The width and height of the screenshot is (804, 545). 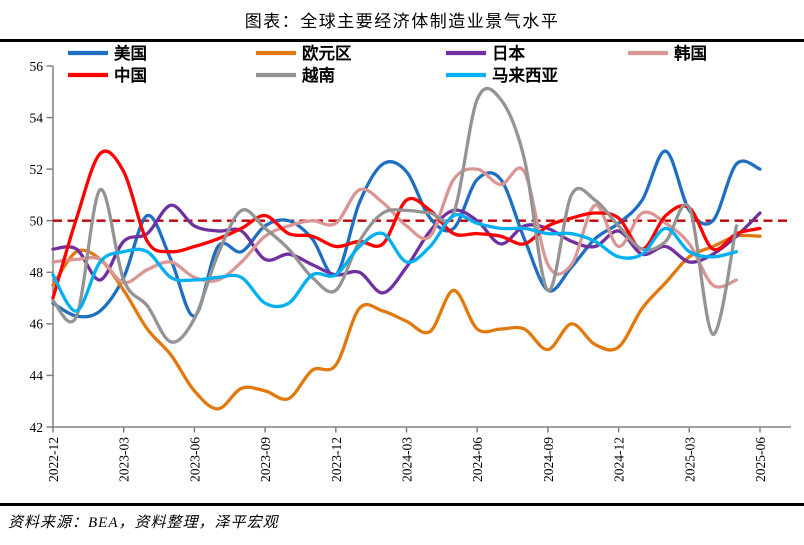 I want to click on x-axis-tick-label: 2023-03, so click(x=124, y=459).